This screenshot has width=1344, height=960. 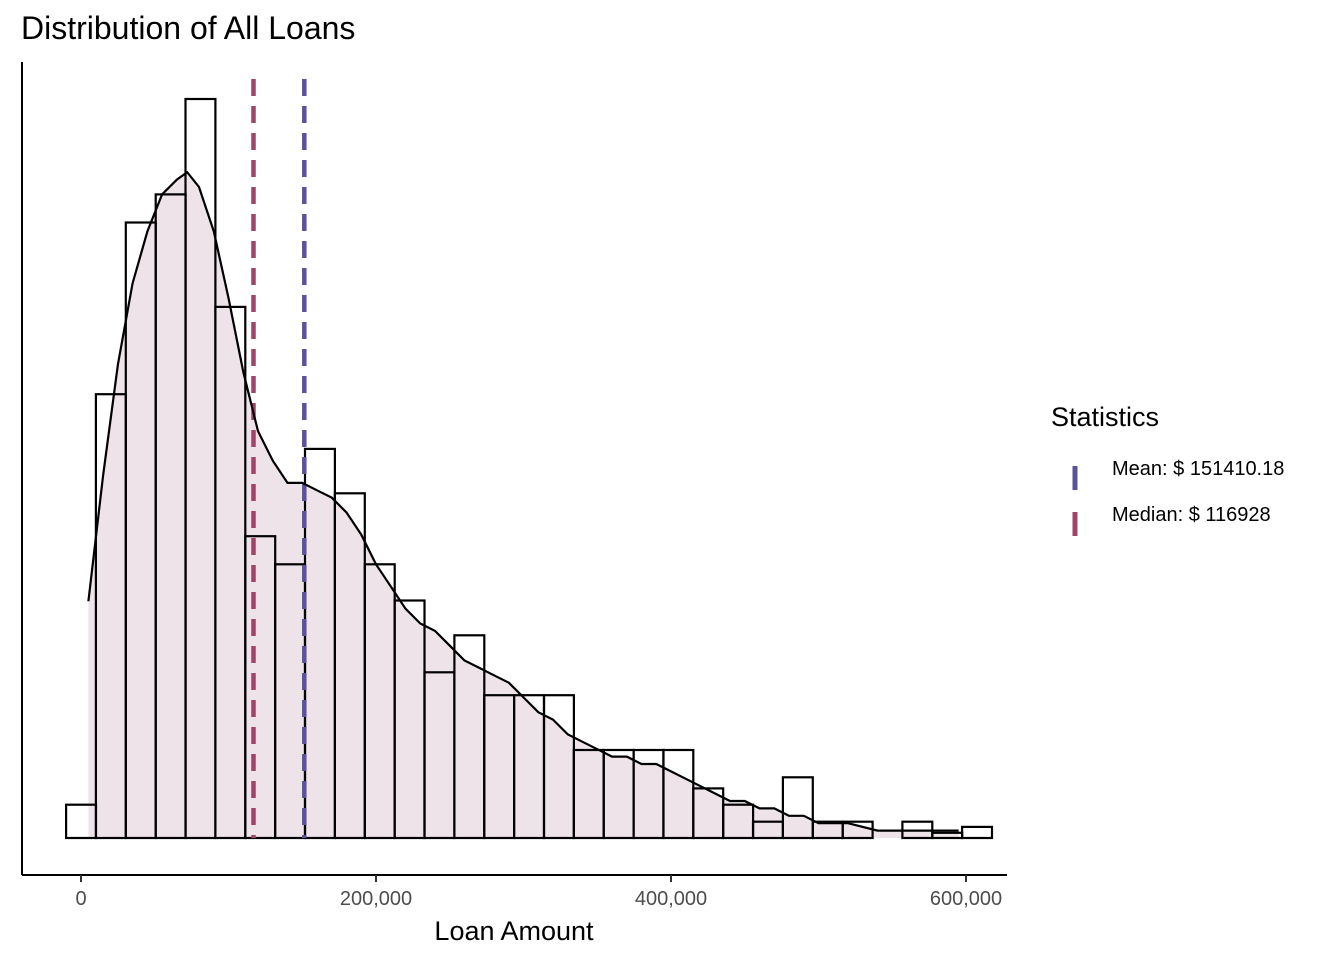 What do you see at coordinates (671, 899) in the screenshot?
I see `x-tick-label: 400,000` at bounding box center [671, 899].